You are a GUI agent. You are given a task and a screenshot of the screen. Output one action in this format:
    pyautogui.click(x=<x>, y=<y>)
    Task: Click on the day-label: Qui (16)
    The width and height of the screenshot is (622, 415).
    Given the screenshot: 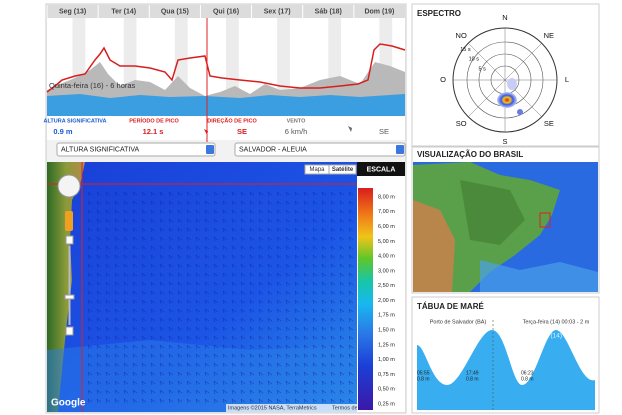 What is the action you would take?
    pyautogui.click(x=226, y=11)
    